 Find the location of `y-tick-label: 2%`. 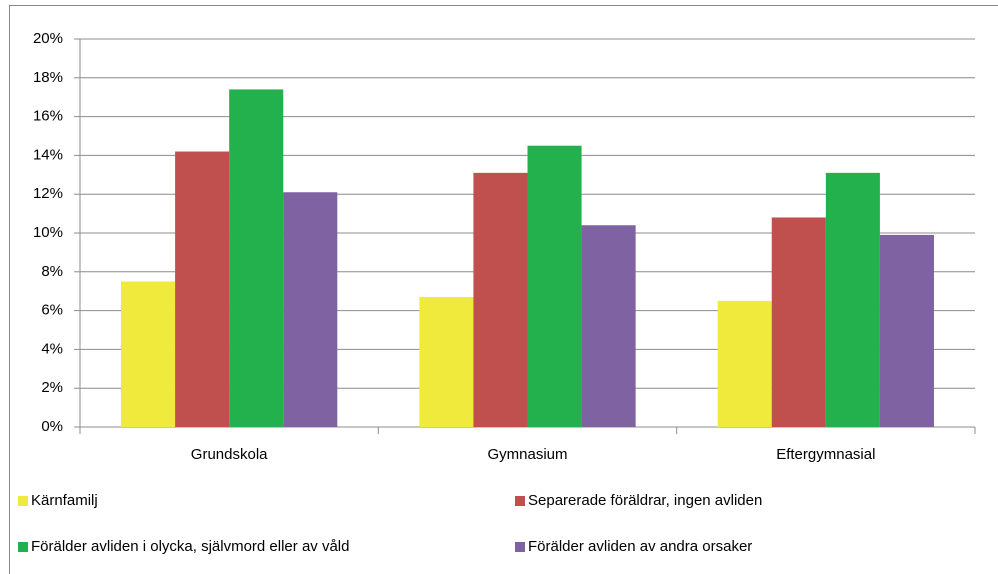

y-tick-label: 2% is located at coordinates (52, 387).